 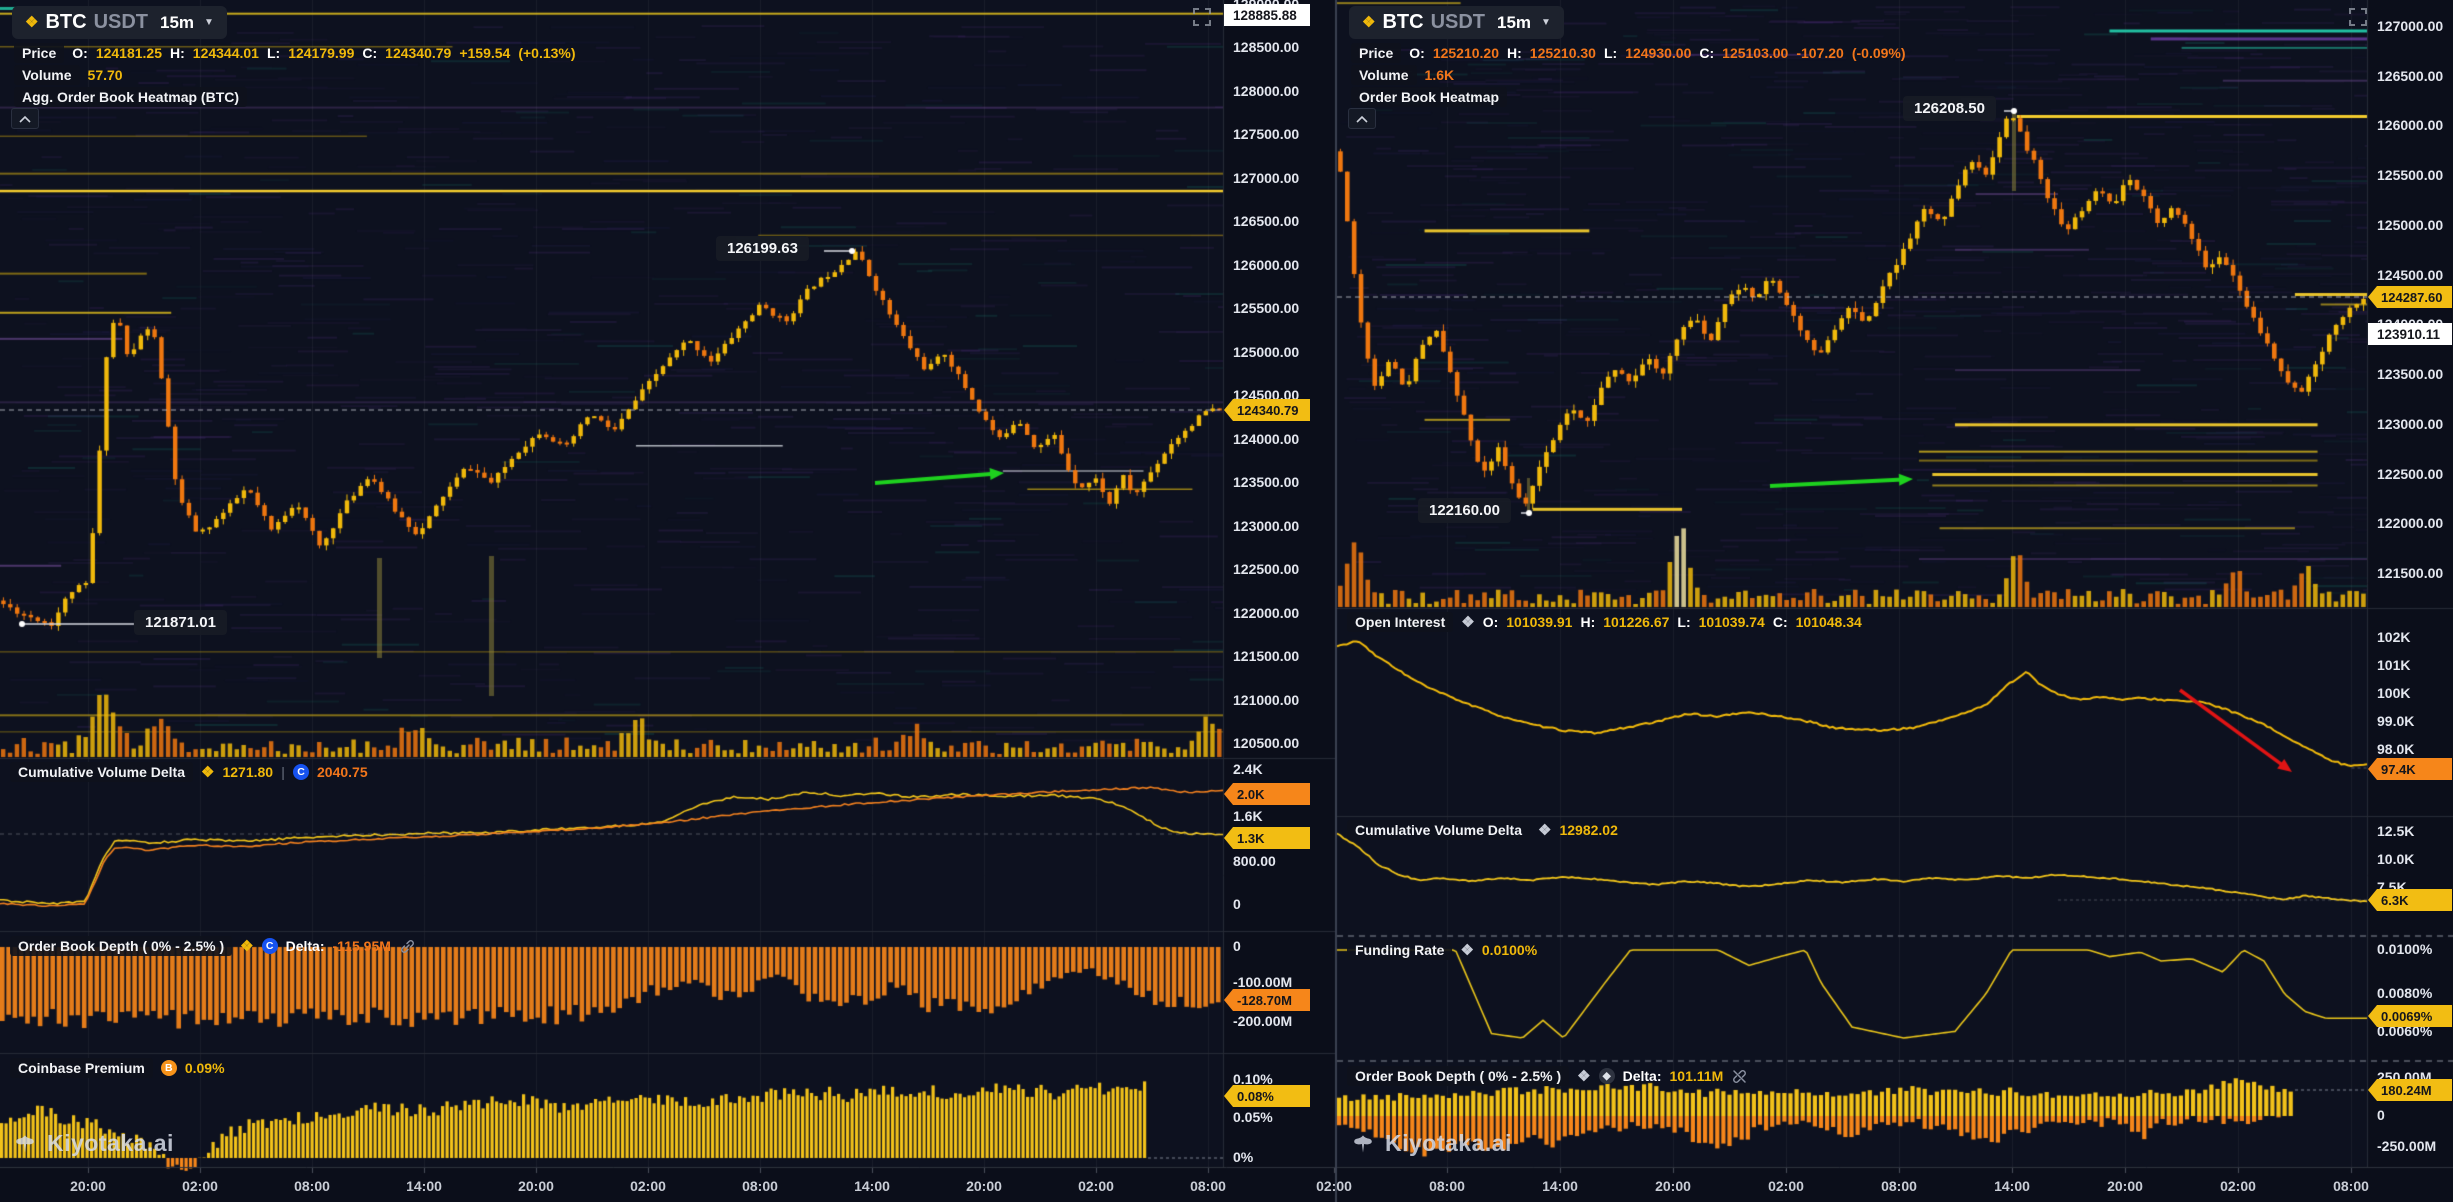 What do you see at coordinates (2410, 769) in the screenshot?
I see `price-tag: 97.4K` at bounding box center [2410, 769].